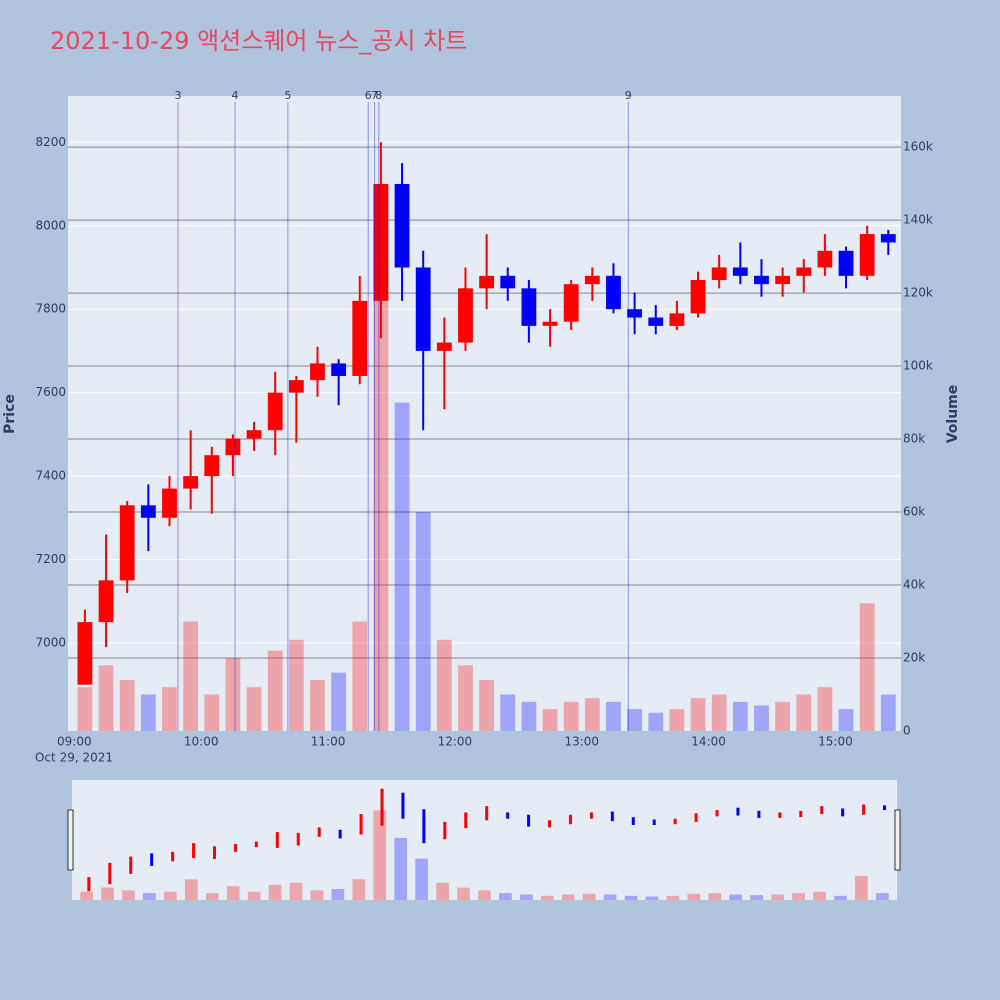  Describe the element at coordinates (907, 731) in the screenshot. I see `y2-tick-label: 0` at that location.